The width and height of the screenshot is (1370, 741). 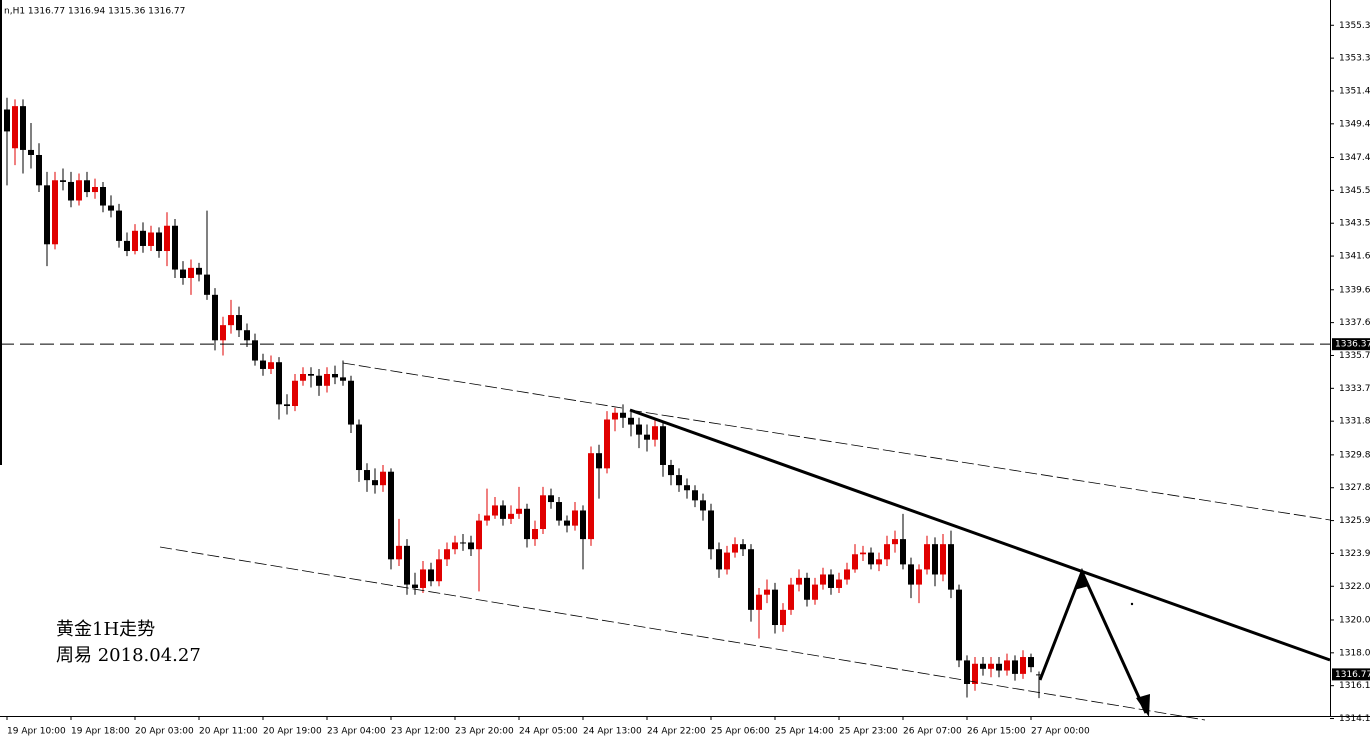 I want to click on y-tick-label: 1316.10, so click(x=1354, y=686).